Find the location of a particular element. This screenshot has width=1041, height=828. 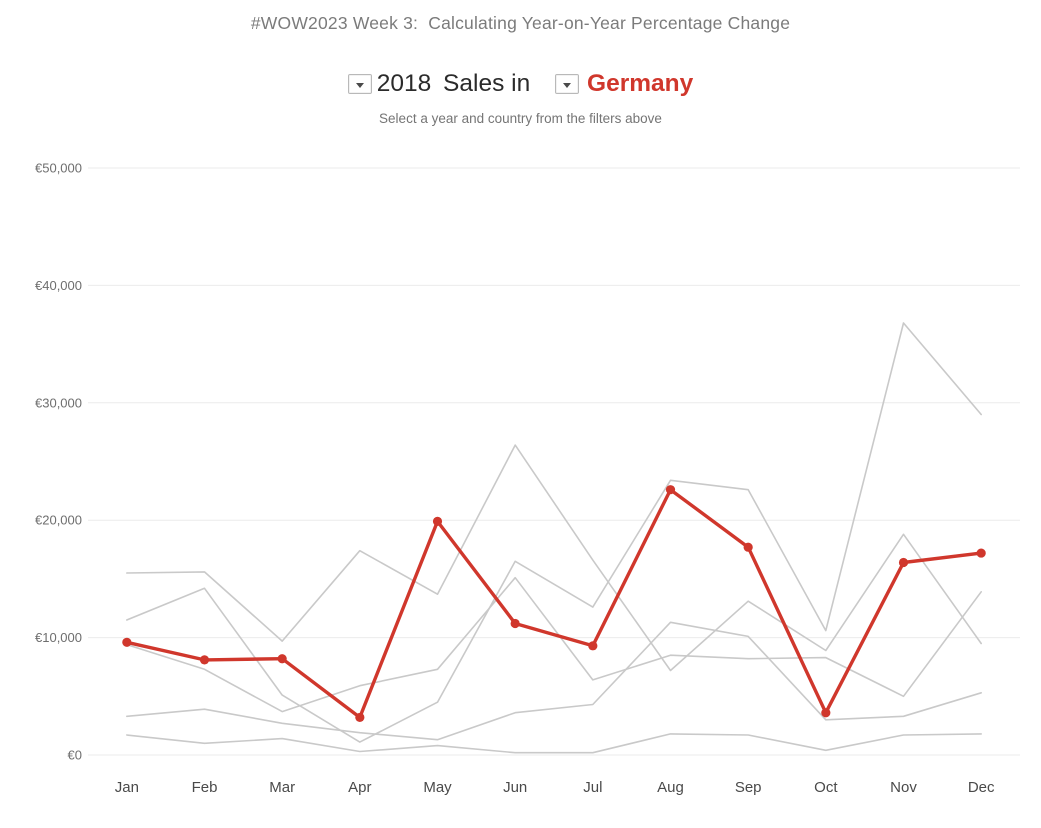

year-filter-dropdown is located at coordinates (359, 84).